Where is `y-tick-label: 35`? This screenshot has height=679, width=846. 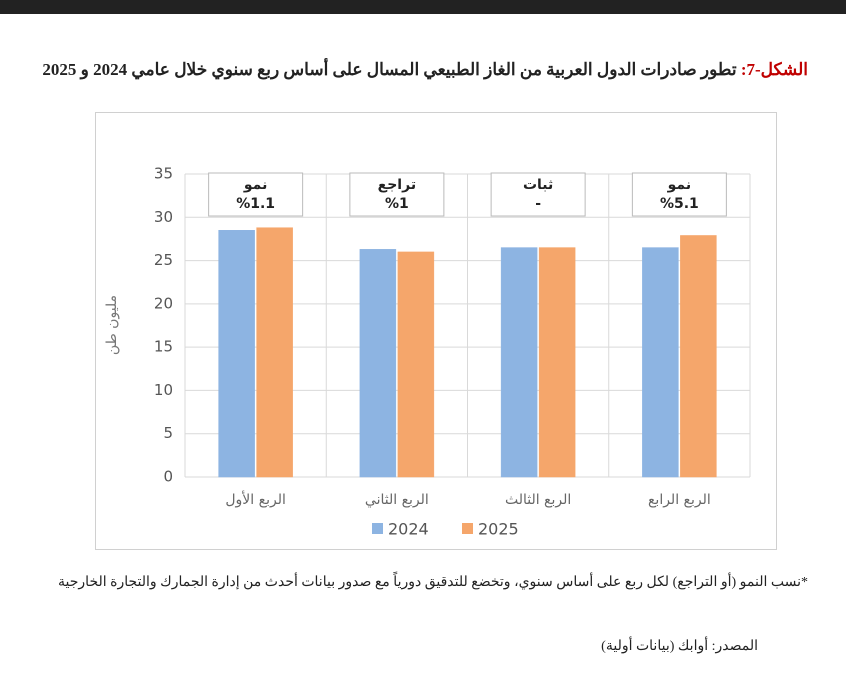 y-tick-label: 35 is located at coordinates (163, 174).